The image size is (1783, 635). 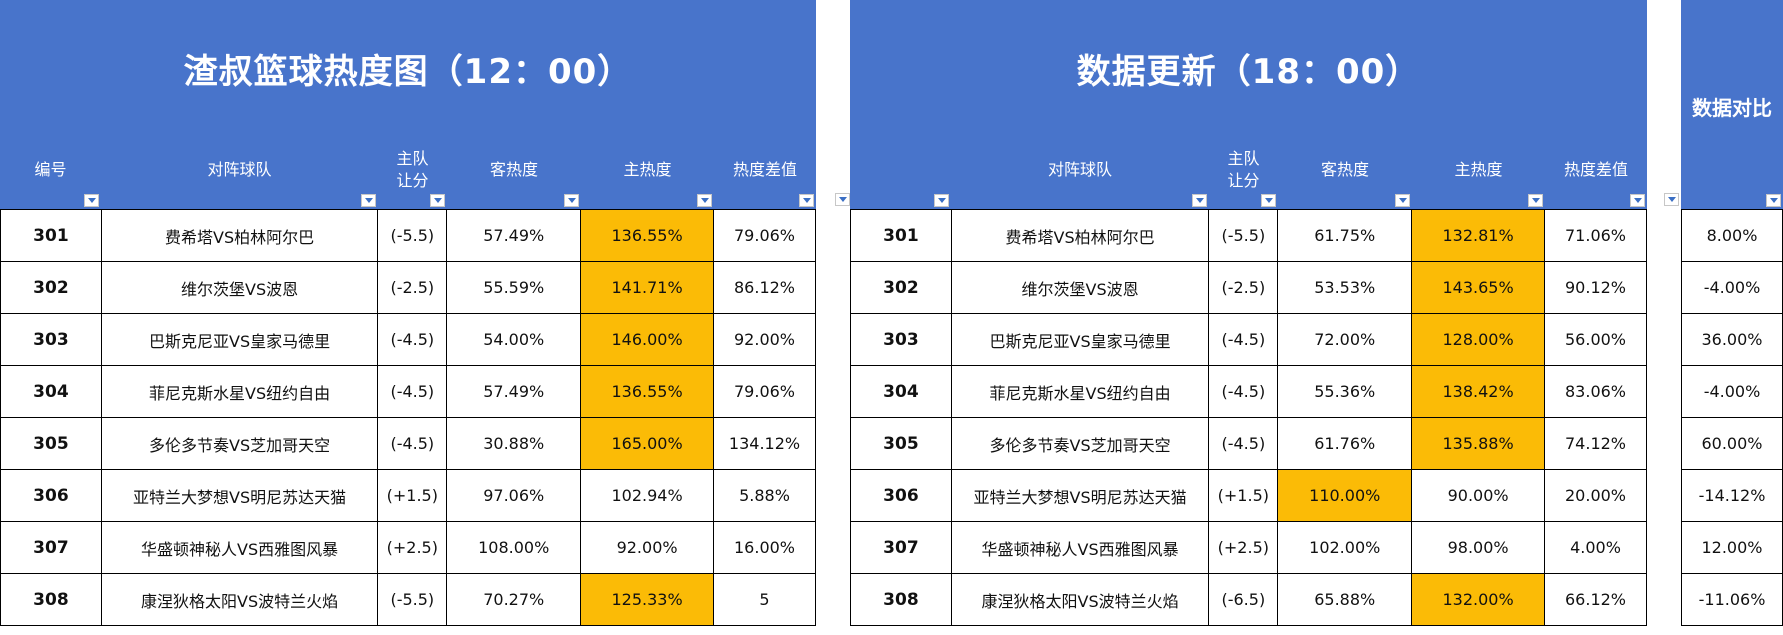 I want to click on cell-diff: 74.12%, so click(x=1595, y=443).